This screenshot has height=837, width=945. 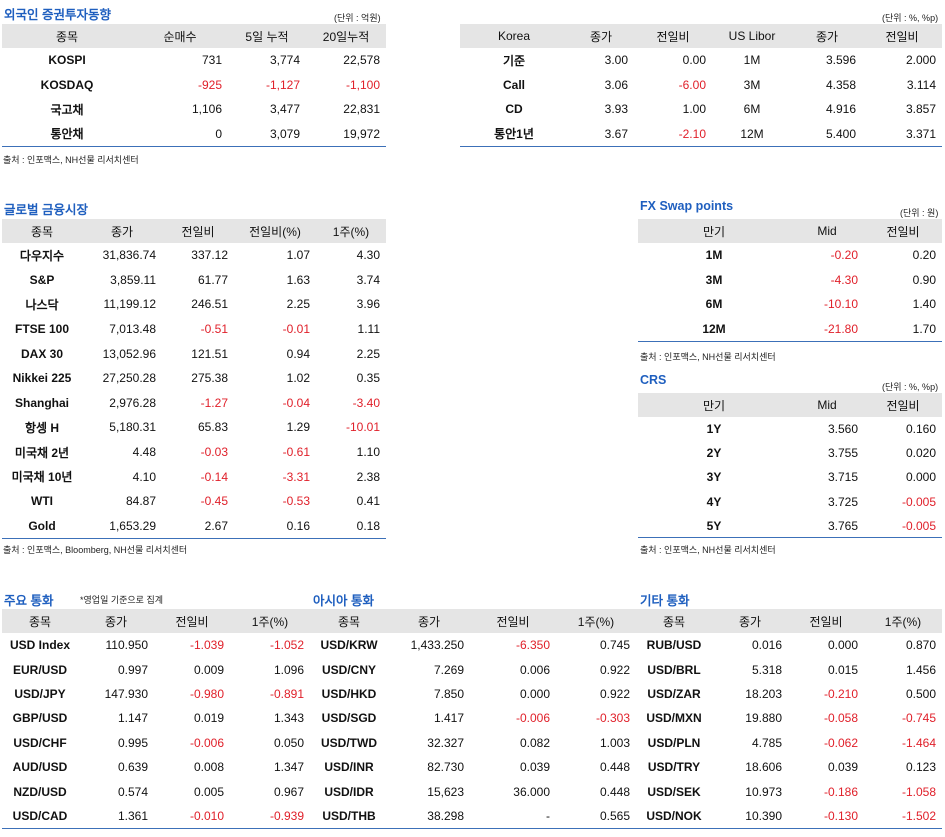 I want to click on cell-value: 0.35, so click(x=368, y=378).